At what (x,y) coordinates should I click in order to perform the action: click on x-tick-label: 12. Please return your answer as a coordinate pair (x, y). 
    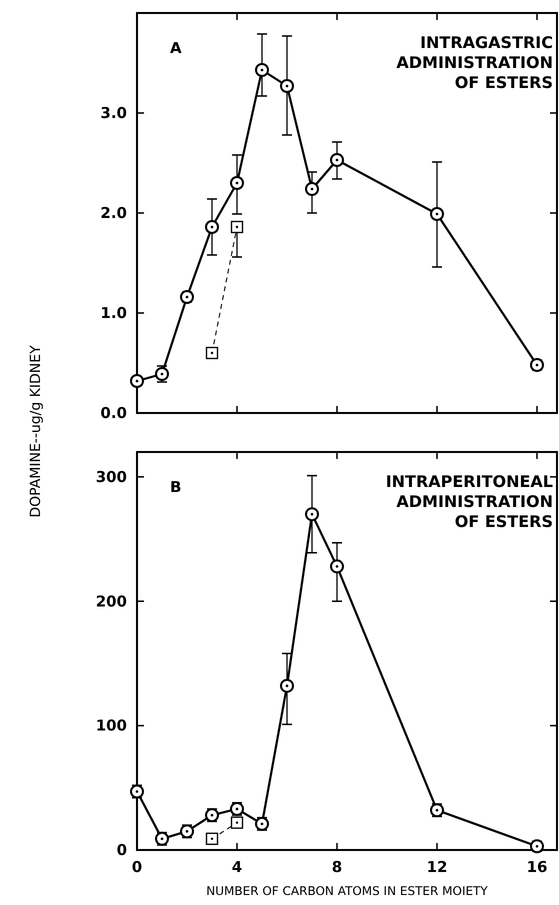
    Looking at the image, I should click on (437, 867).